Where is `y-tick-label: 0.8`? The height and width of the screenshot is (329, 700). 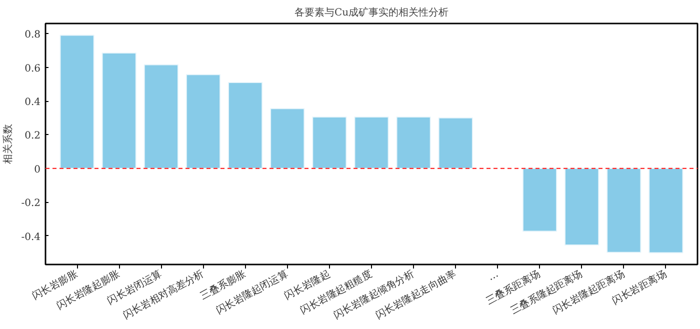 y-tick-label: 0.8 is located at coordinates (32, 35).